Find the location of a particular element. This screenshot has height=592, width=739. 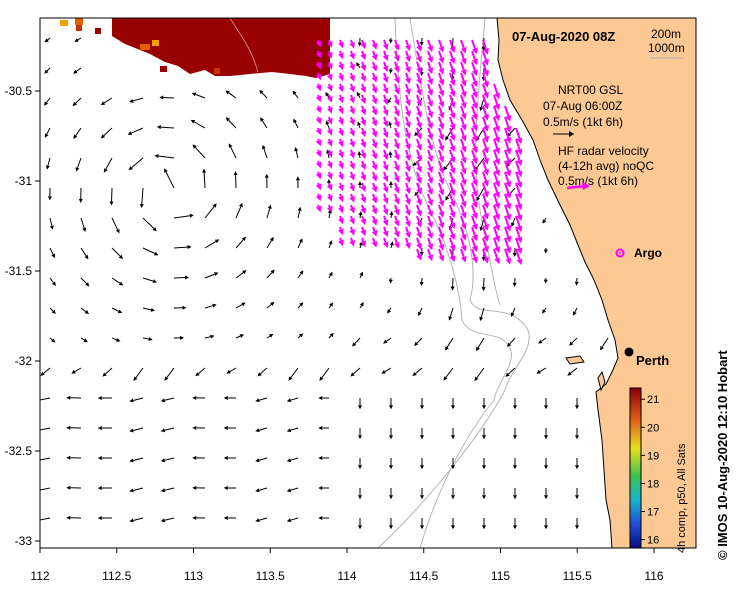

argo-marker is located at coordinates (620, 253).